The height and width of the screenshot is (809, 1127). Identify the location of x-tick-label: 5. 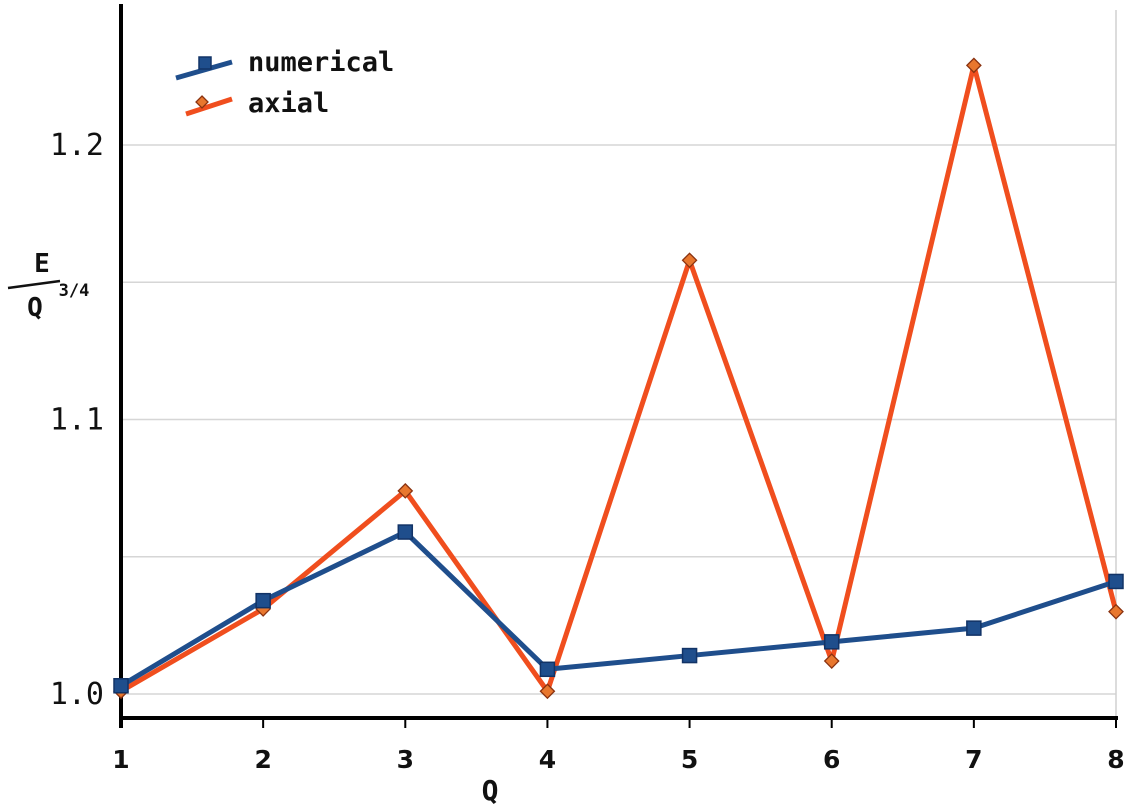
(689, 759).